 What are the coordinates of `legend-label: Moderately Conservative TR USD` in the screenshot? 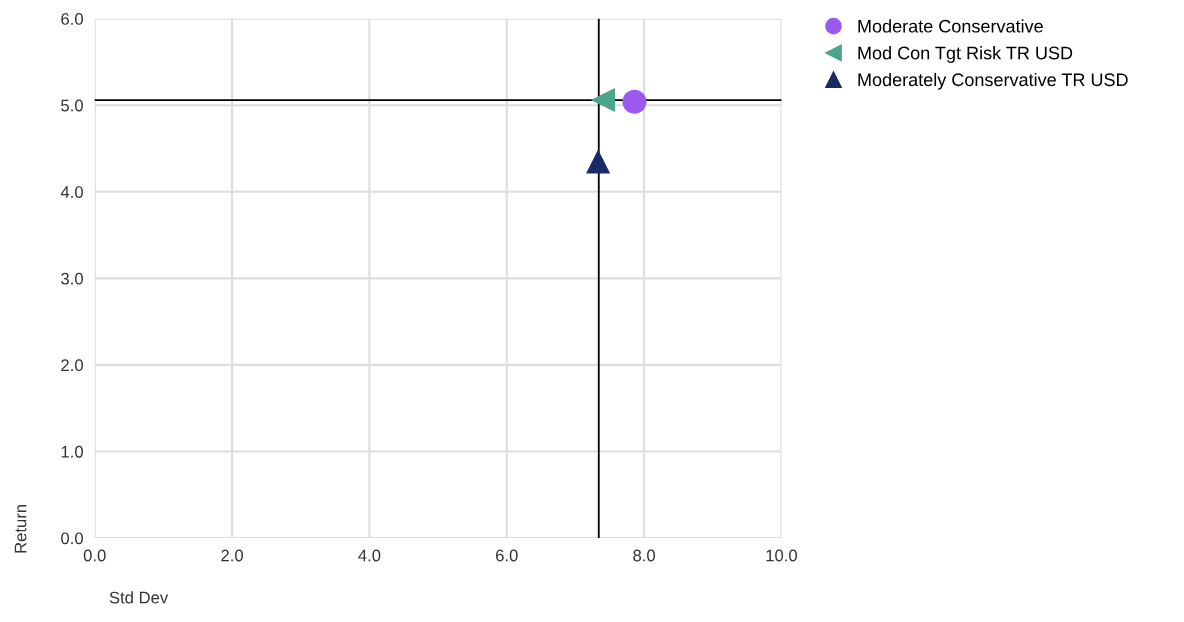 It's located at (993, 81).